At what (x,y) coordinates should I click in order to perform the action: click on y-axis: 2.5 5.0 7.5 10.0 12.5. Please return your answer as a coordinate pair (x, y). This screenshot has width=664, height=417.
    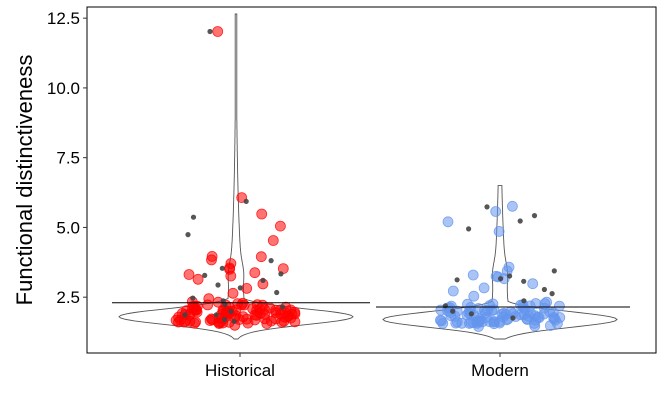
    Looking at the image, I should click on (67, 158).